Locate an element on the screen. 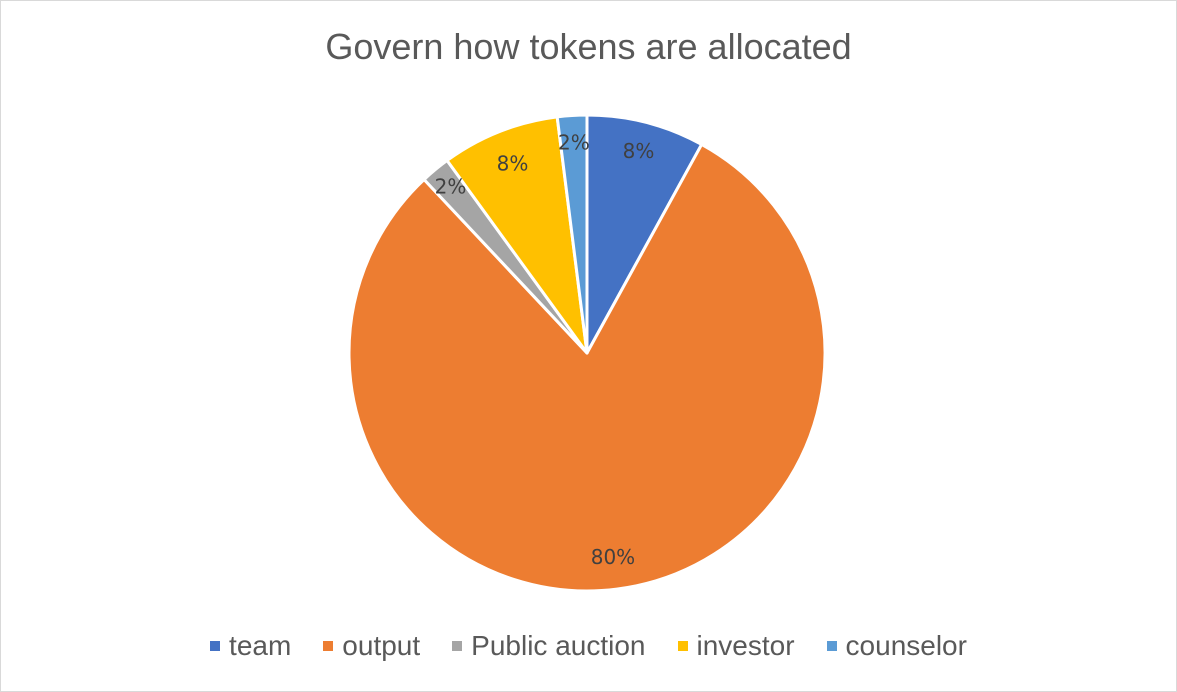 Image resolution: width=1177 pixels, height=692 pixels. legend-label: team is located at coordinates (260, 645).